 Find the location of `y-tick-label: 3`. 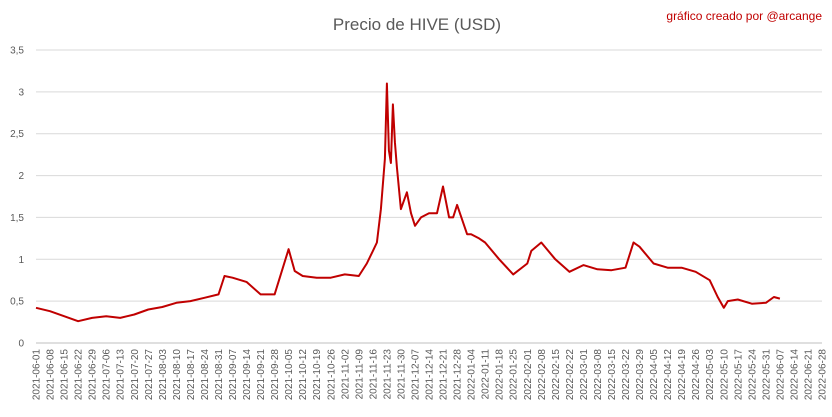

y-tick-label: 3 is located at coordinates (21, 92).